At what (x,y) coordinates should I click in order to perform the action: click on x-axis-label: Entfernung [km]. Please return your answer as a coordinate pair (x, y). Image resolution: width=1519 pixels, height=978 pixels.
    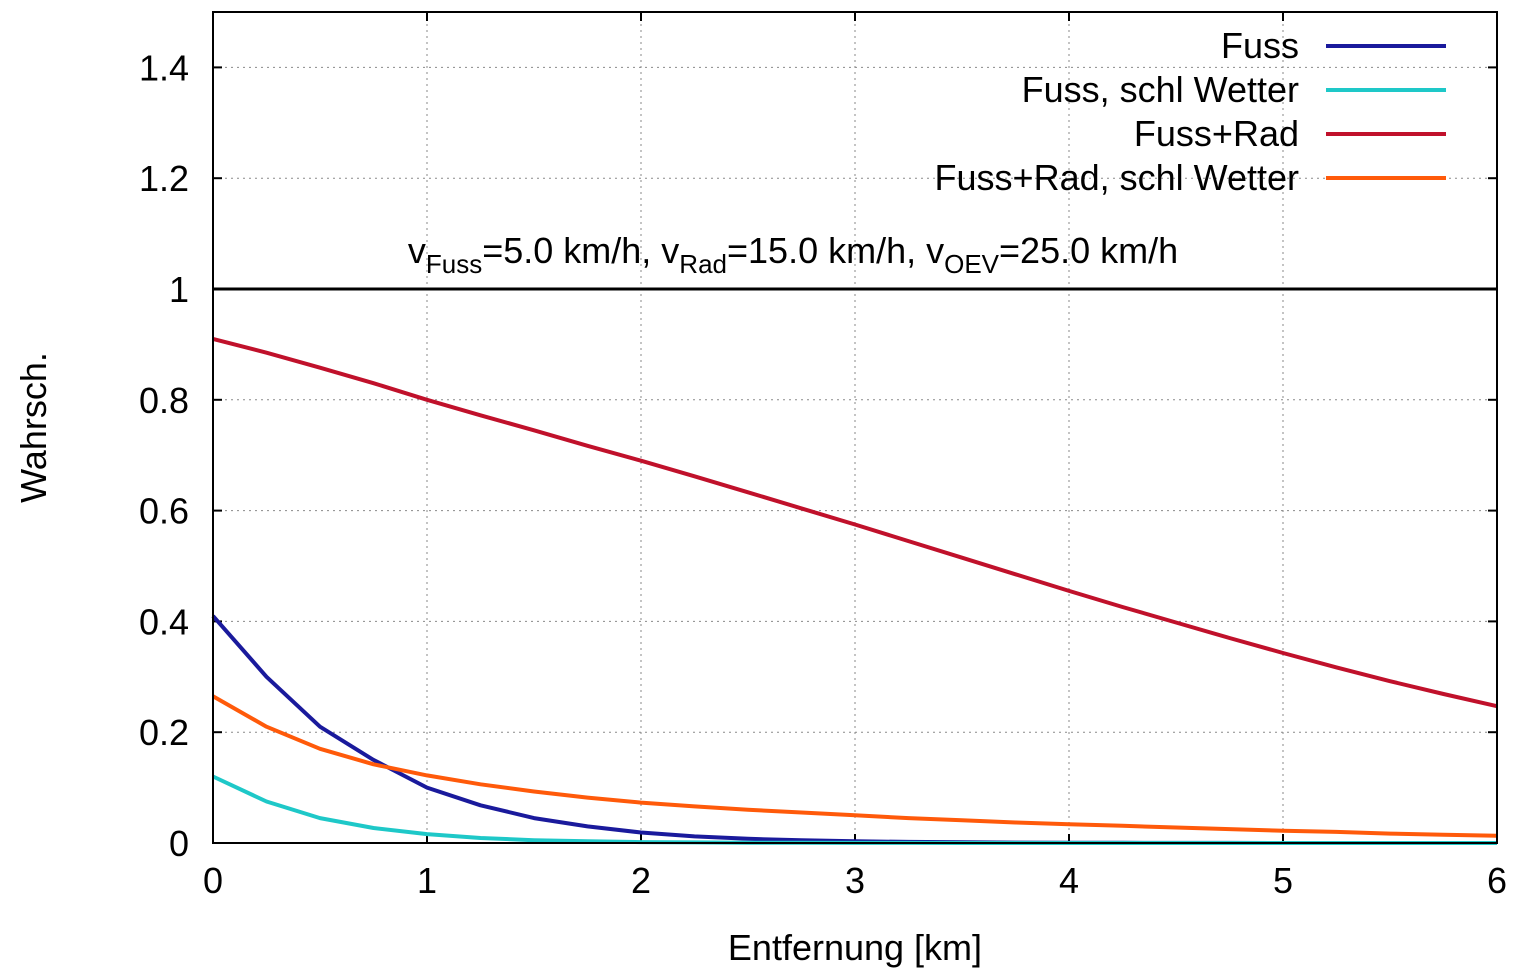
    Looking at the image, I should click on (855, 947).